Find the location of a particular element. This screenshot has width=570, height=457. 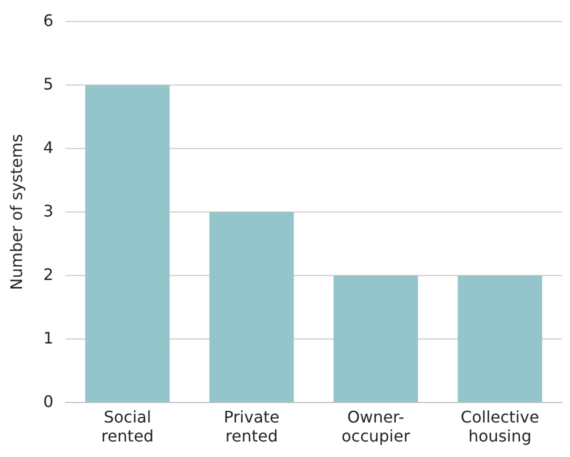

y-tick-label: 1 is located at coordinates (48, 338).